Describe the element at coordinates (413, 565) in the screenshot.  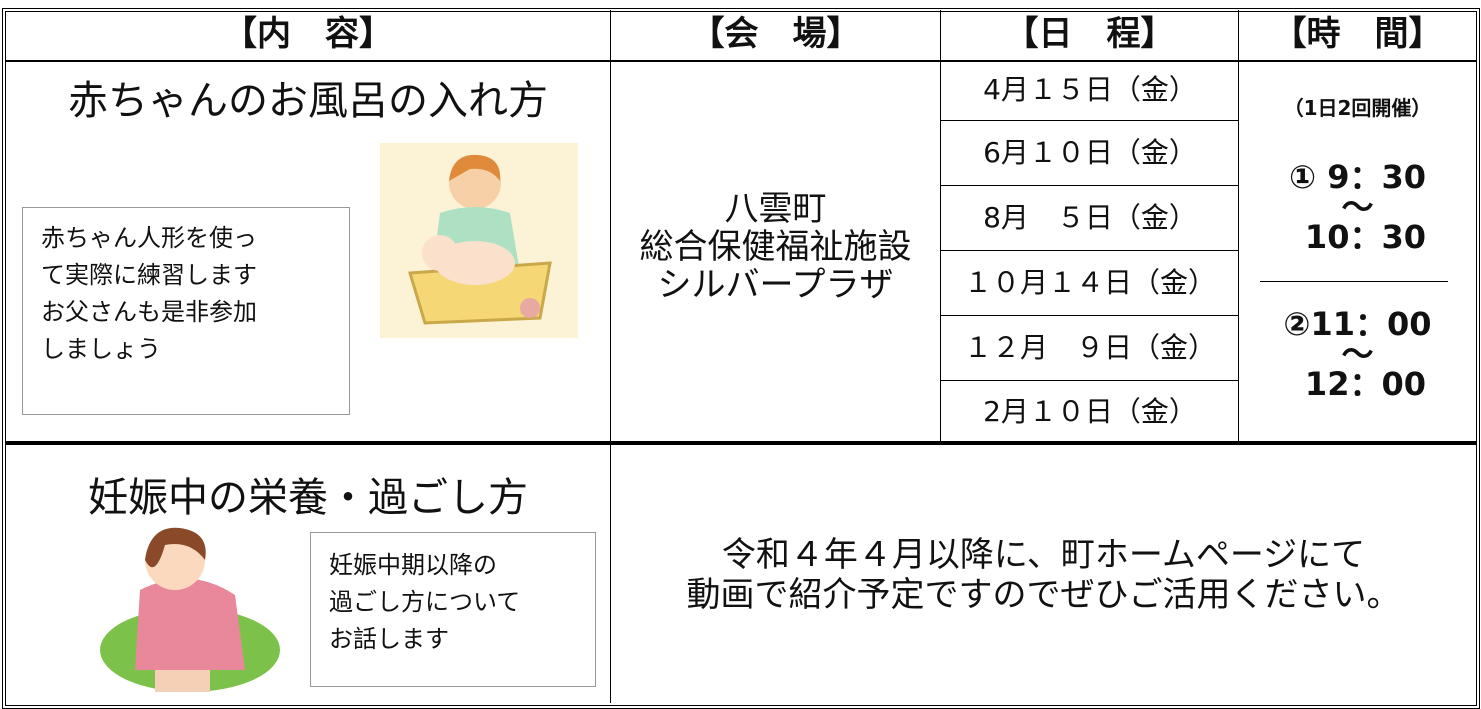
I see `note-line: 妊娠中期以降の` at that location.